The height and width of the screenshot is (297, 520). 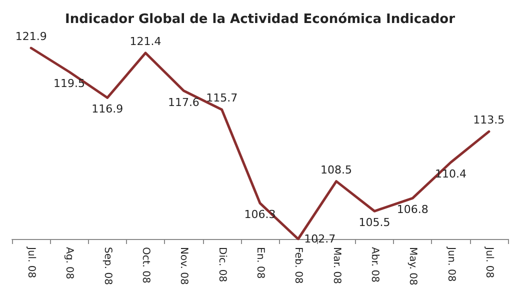 What do you see at coordinates (146, 265) in the screenshot?
I see `x-tick-label: Oct. 08` at bounding box center [146, 265].